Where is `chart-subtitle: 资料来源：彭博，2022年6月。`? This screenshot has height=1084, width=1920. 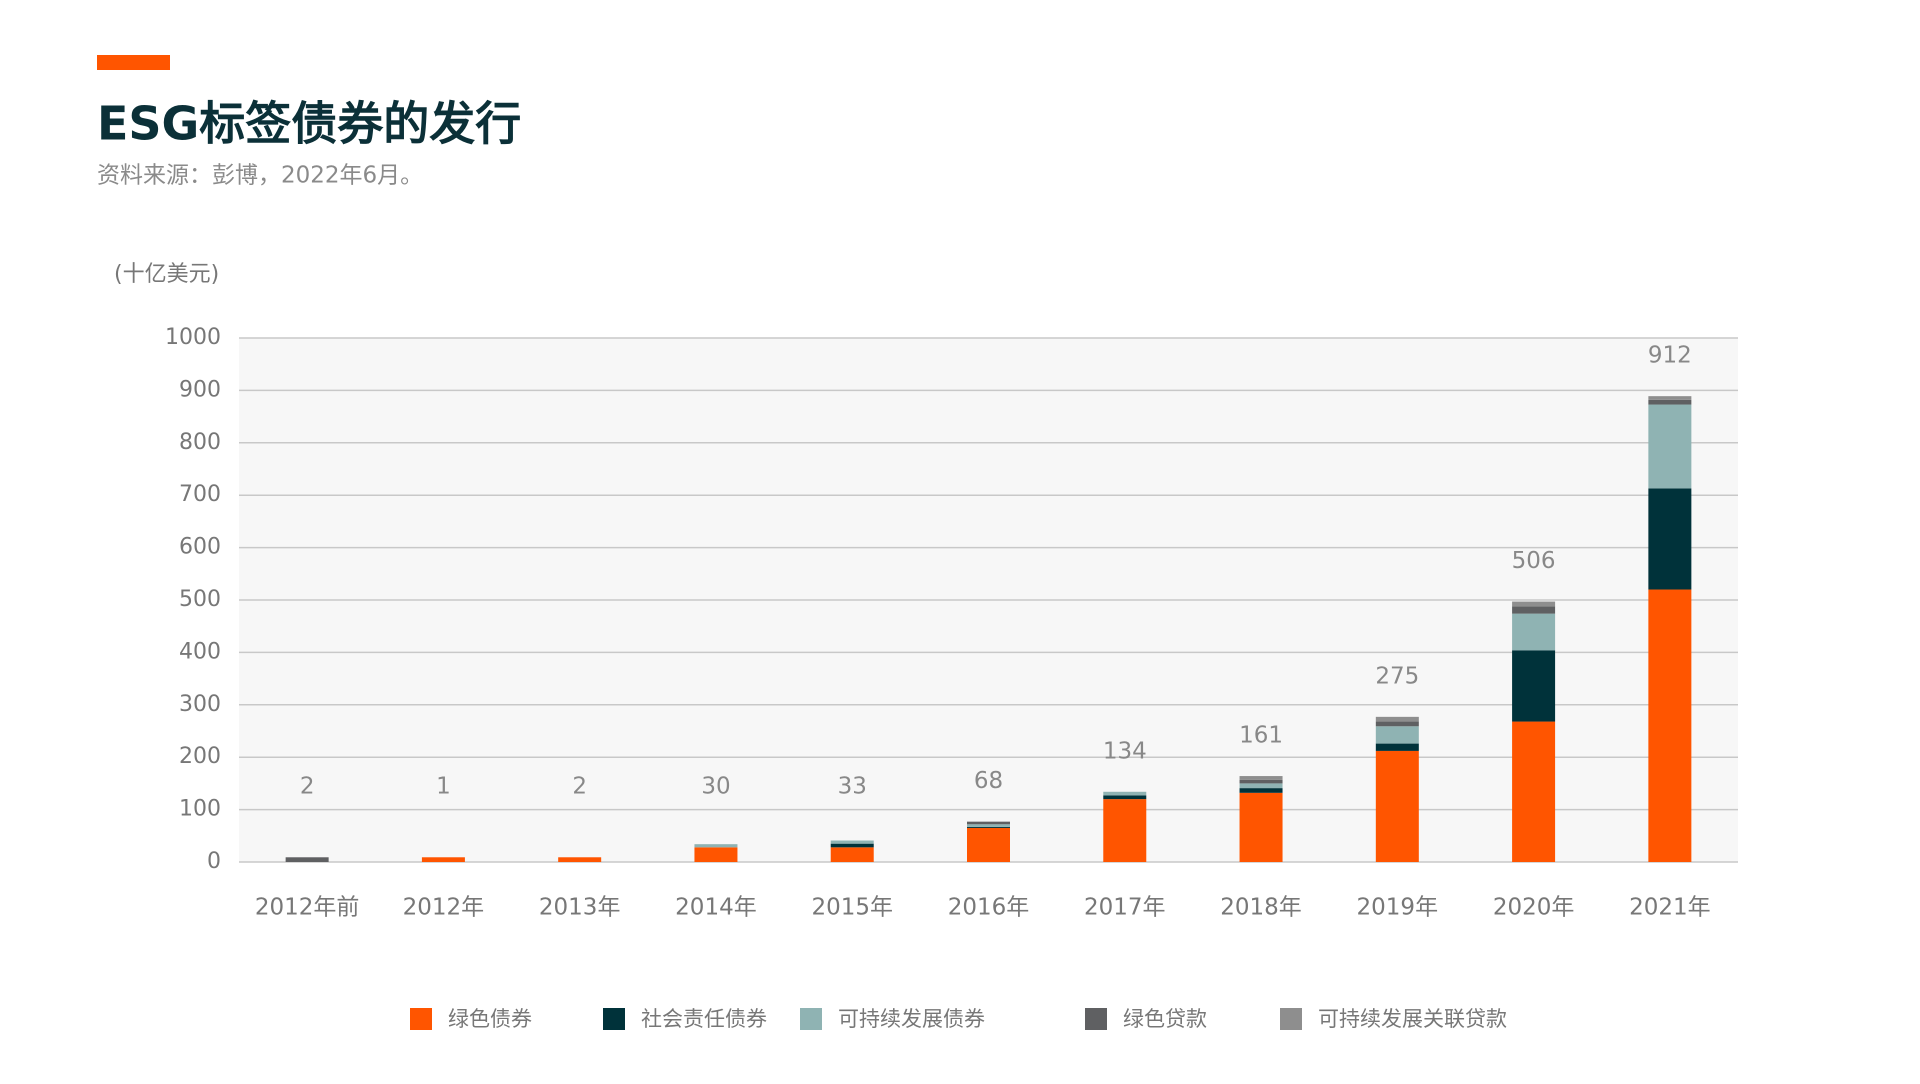
chart-subtitle: 资料来源：彭博，2022年6月。 is located at coordinates (260, 176).